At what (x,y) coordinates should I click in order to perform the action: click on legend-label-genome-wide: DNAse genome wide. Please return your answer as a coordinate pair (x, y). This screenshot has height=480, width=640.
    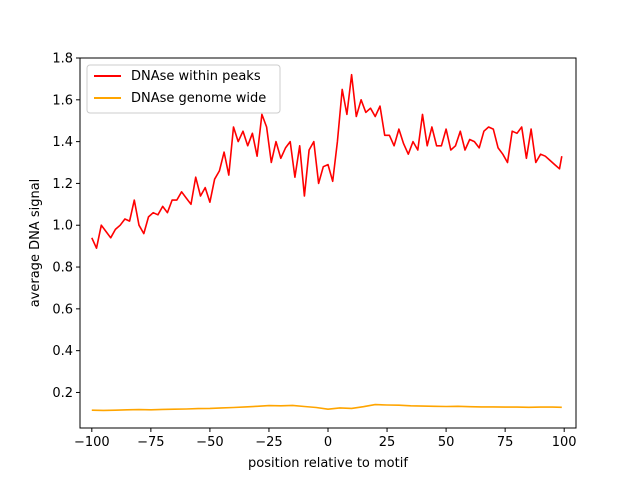
    Looking at the image, I should click on (198, 98).